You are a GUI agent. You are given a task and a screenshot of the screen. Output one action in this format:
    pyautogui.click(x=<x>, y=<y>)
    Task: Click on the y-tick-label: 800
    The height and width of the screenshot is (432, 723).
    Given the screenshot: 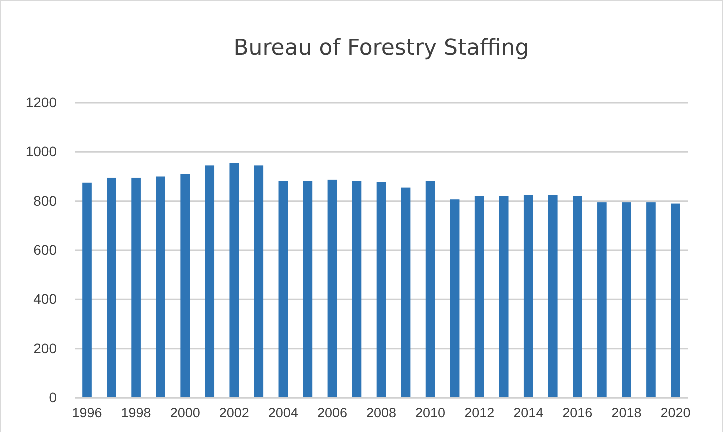 What is the action you would take?
    pyautogui.click(x=46, y=200)
    